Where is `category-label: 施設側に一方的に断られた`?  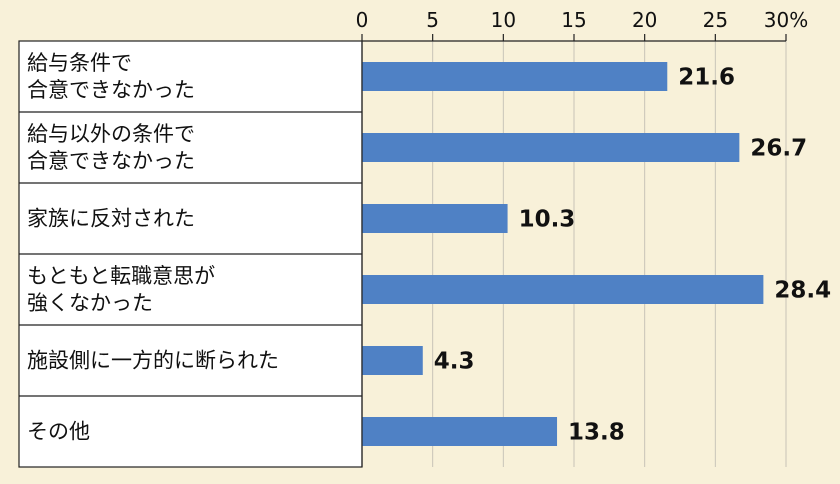 category-label: 施設側に一方的に断られた is located at coordinates (153, 361).